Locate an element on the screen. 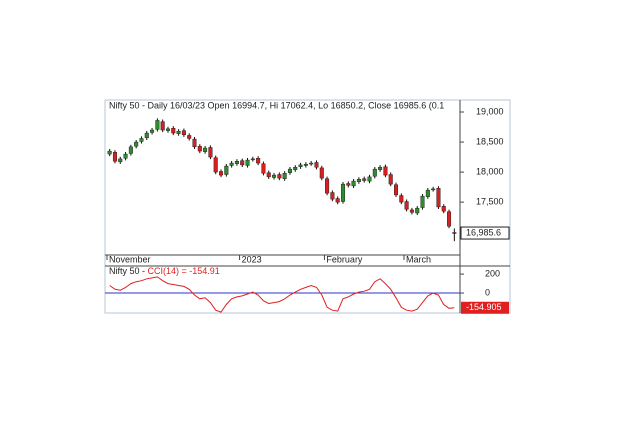 This screenshot has width=626, height=448. value-label: -154.905 is located at coordinates (484, 307).